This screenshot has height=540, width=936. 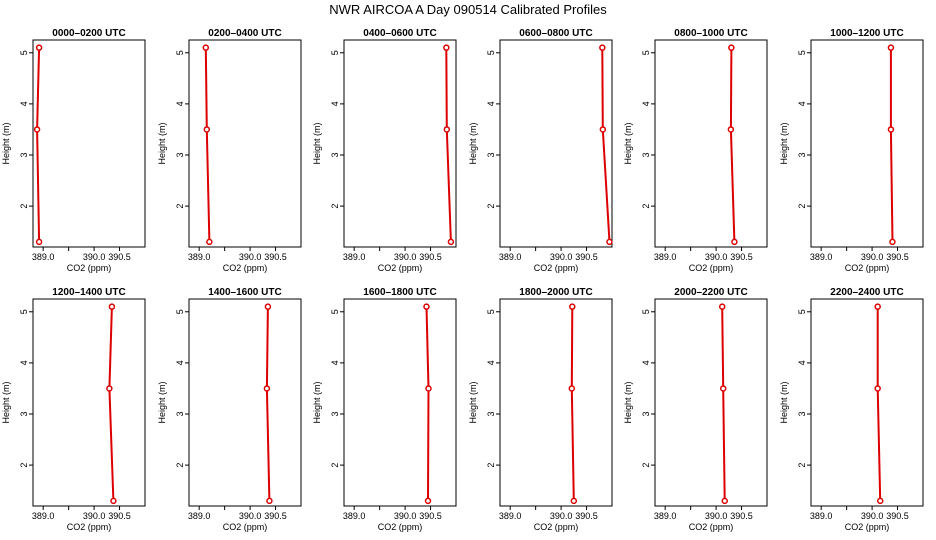 What do you see at coordinates (866, 292) in the screenshot?
I see `panel-title: 2200–2400 UTC` at bounding box center [866, 292].